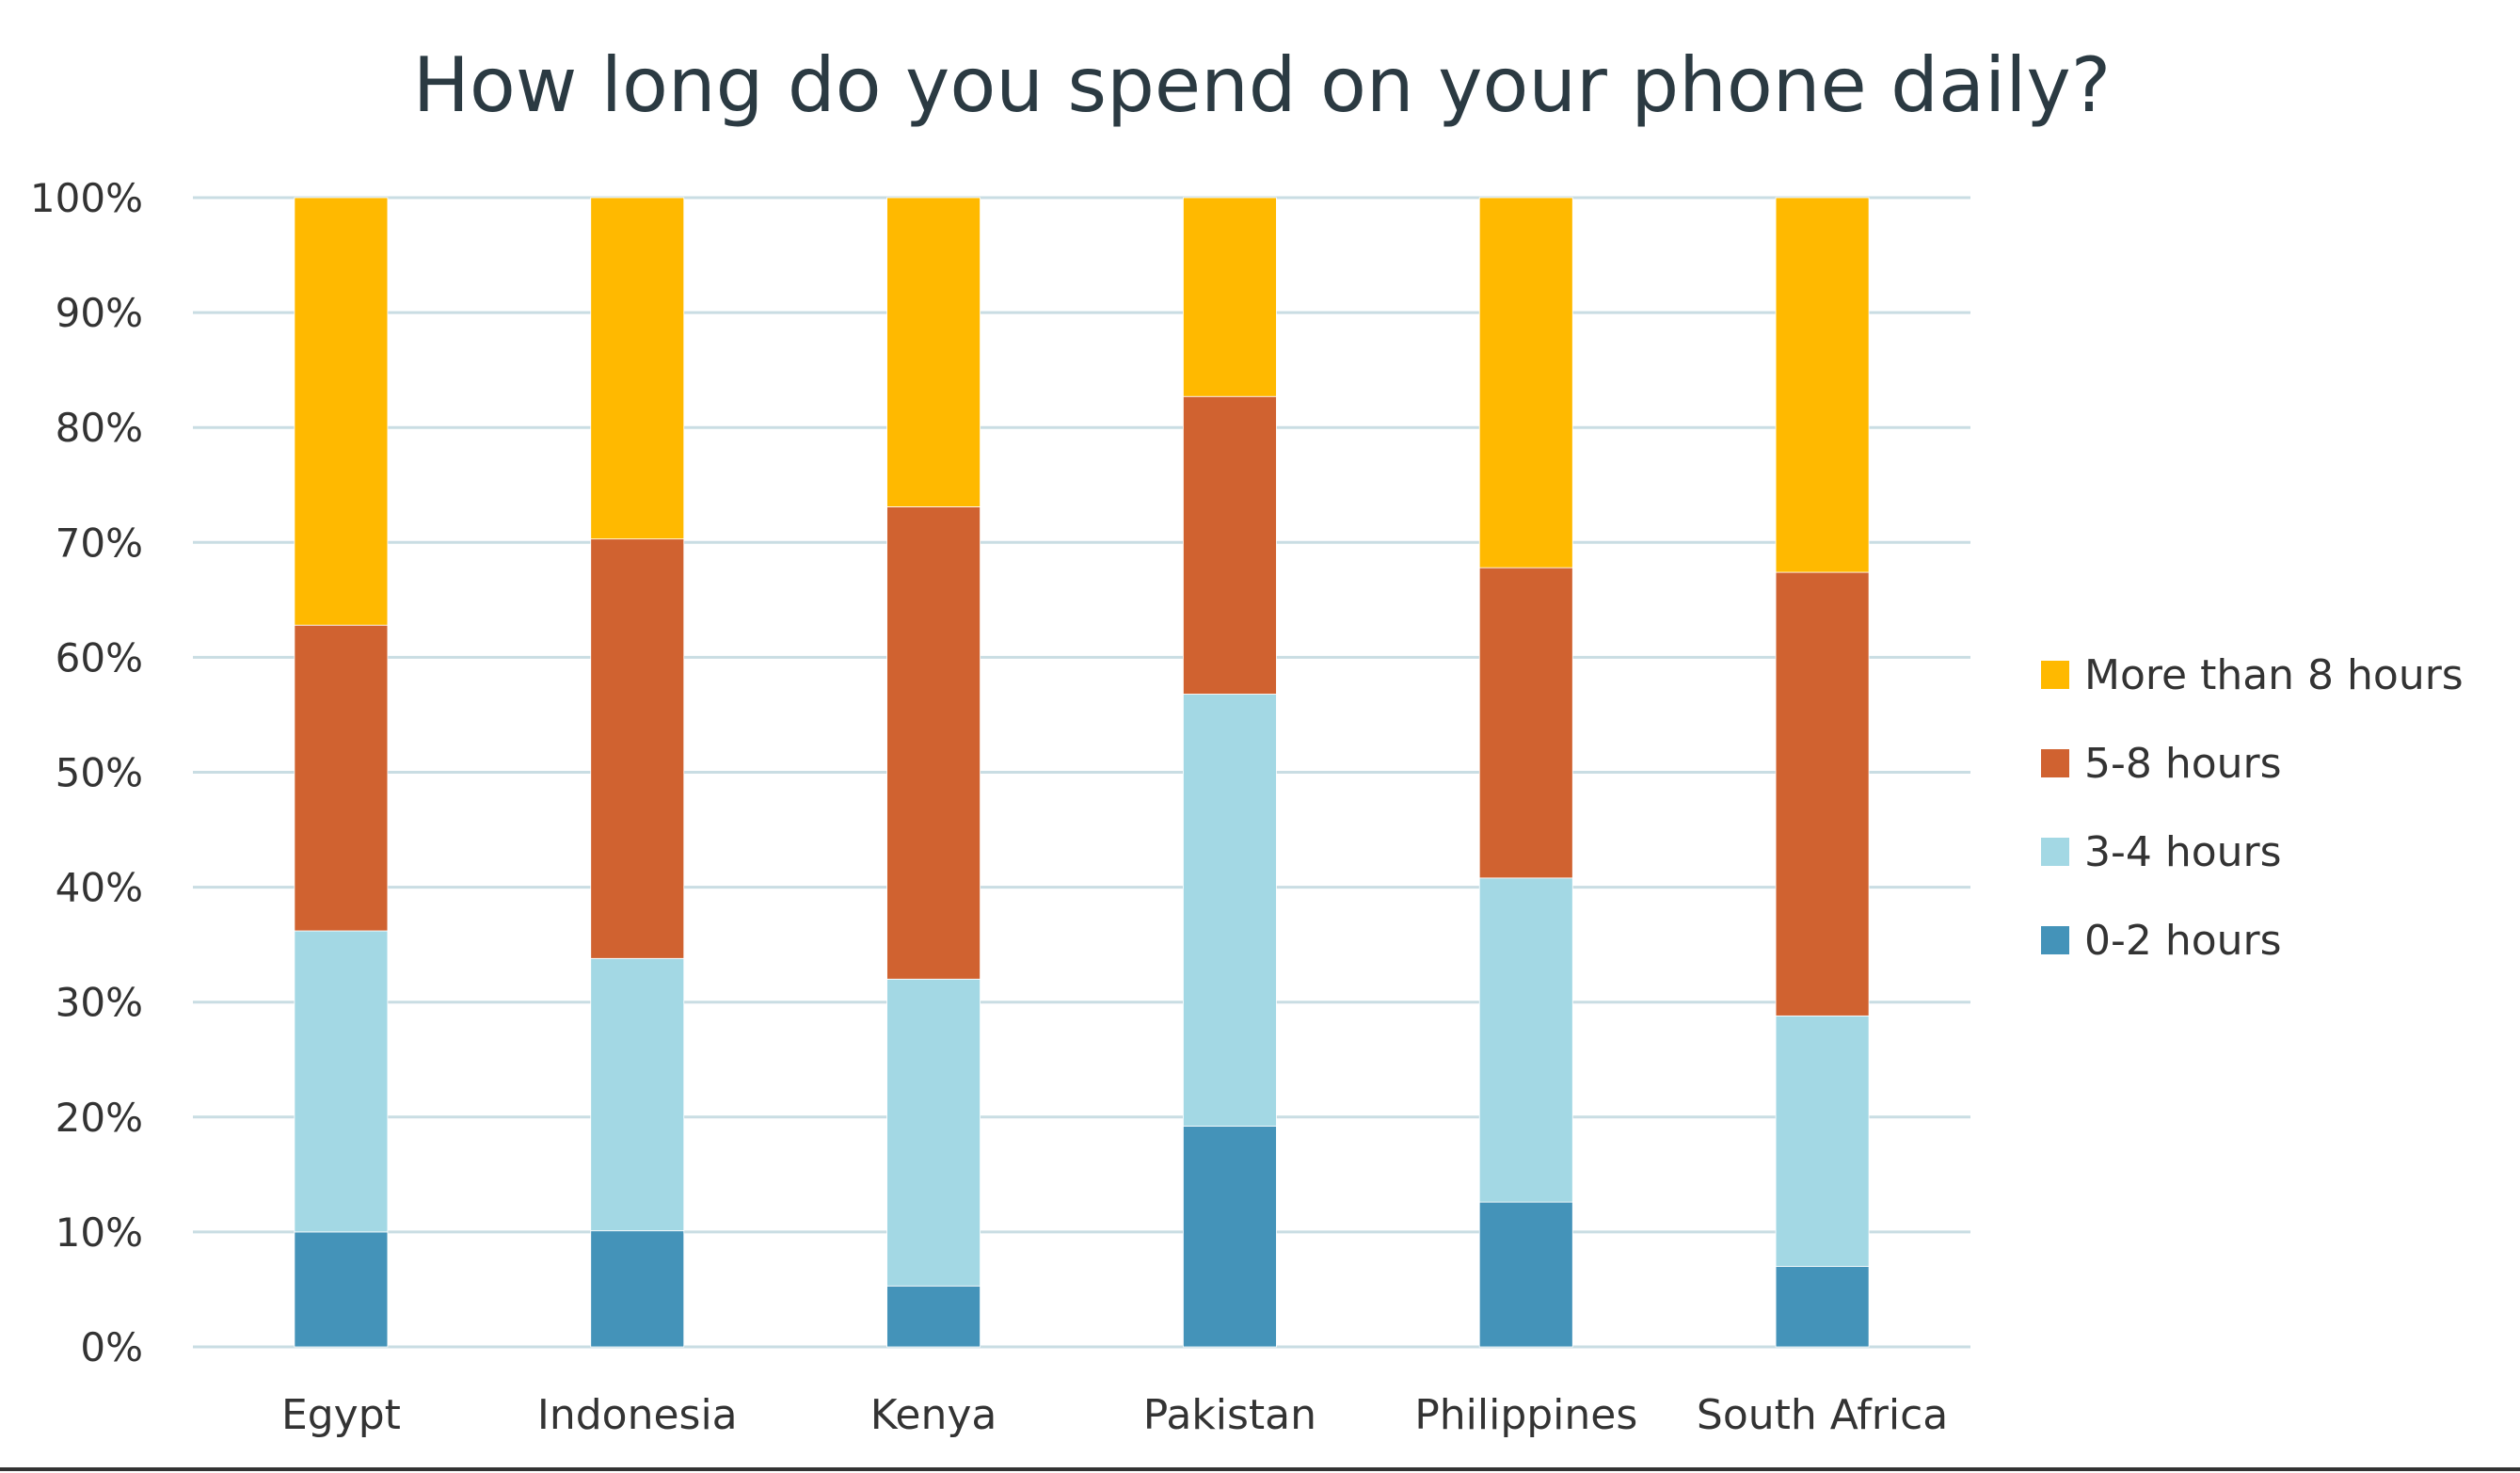  I want to click on y-tick-label: 10%, so click(99, 1232).